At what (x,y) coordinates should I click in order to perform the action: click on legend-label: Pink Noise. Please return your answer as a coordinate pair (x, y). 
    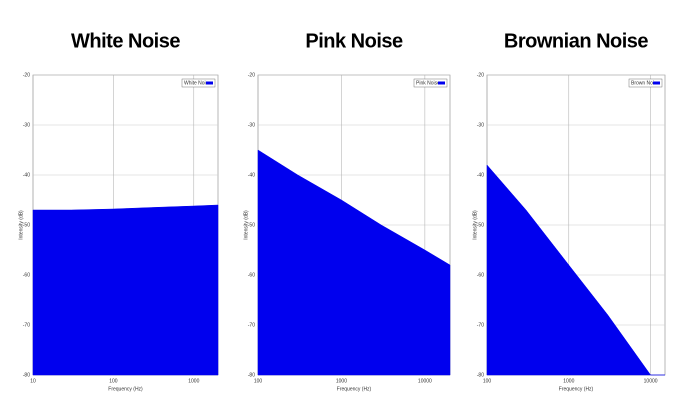
    Looking at the image, I should click on (428, 83).